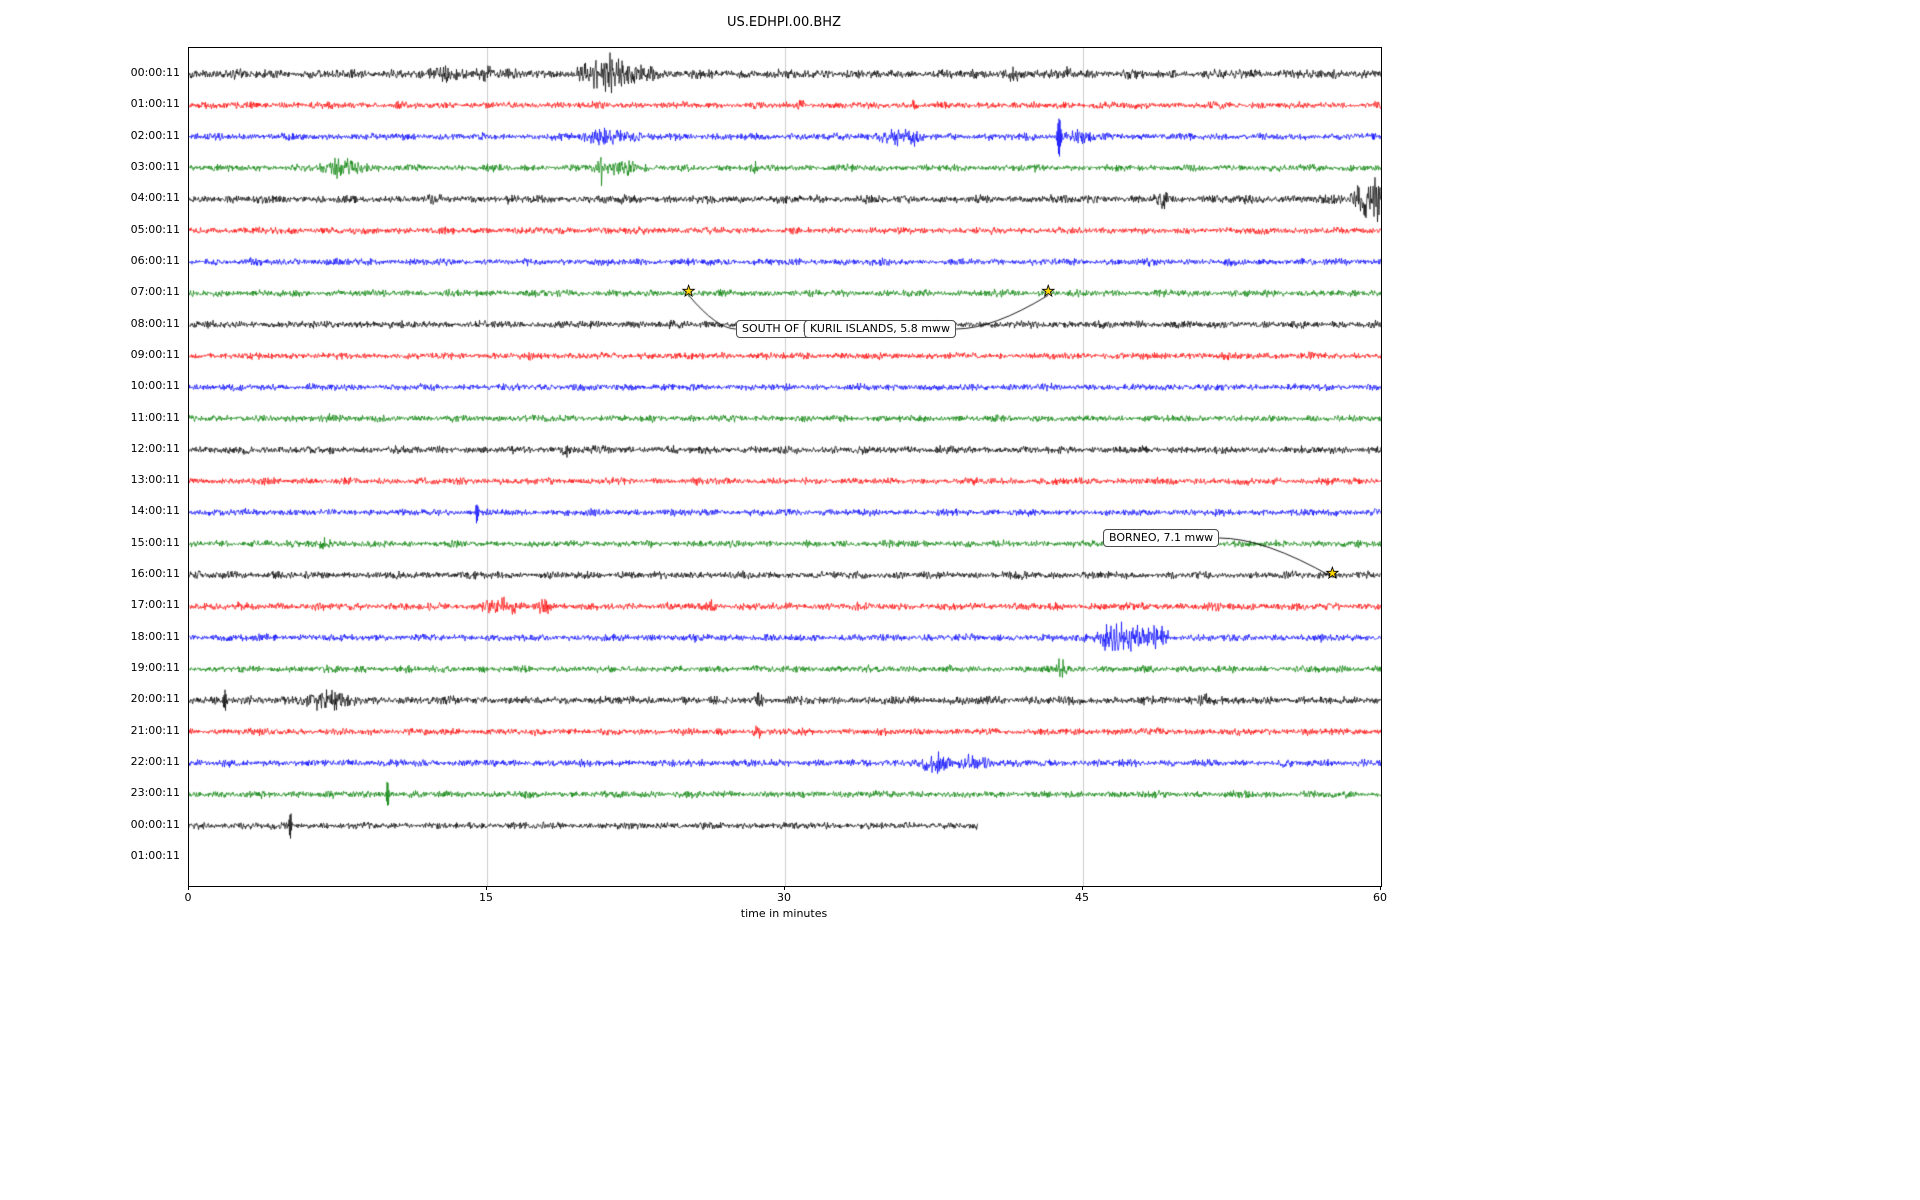  Describe the element at coordinates (155, 668) in the screenshot. I see `y-axis-label: 19:00:11` at that location.